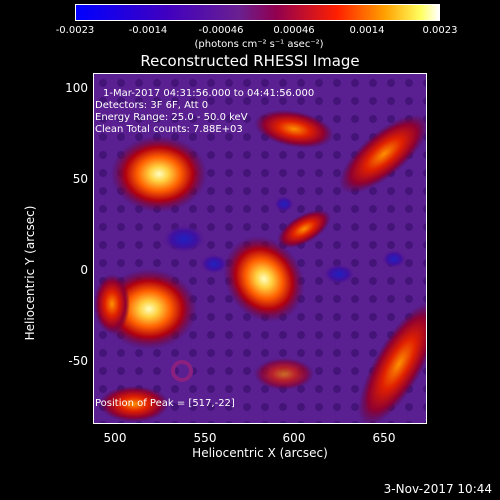 The width and height of the screenshot is (500, 500). What do you see at coordinates (30, 273) in the screenshot?
I see `y-axis-label: Heliocentric Y (arcsec)` at bounding box center [30, 273].